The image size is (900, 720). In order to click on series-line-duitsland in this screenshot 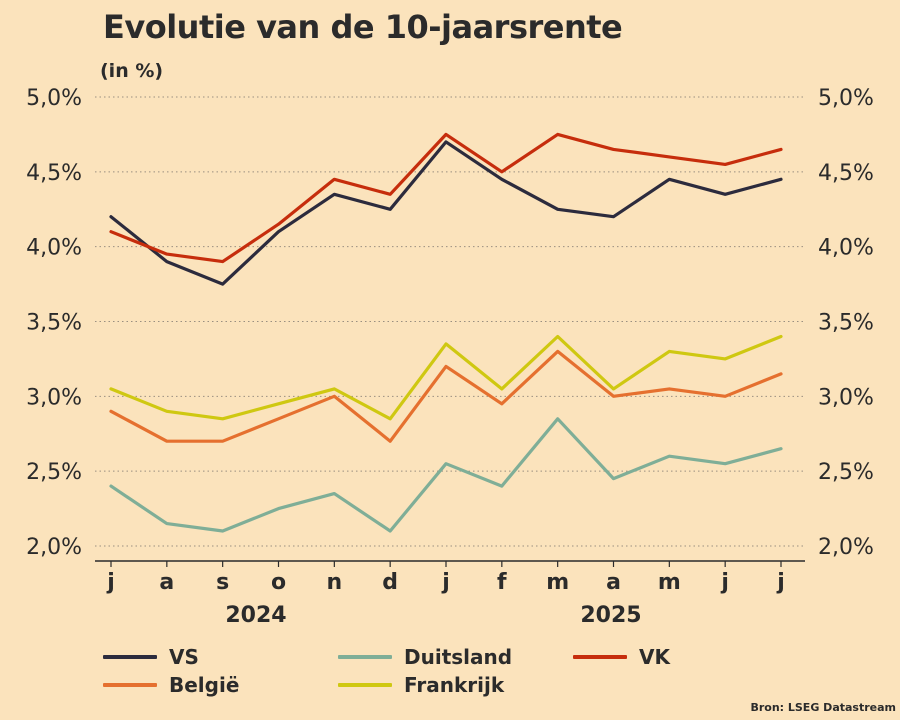, I will do `click(446, 475)`.